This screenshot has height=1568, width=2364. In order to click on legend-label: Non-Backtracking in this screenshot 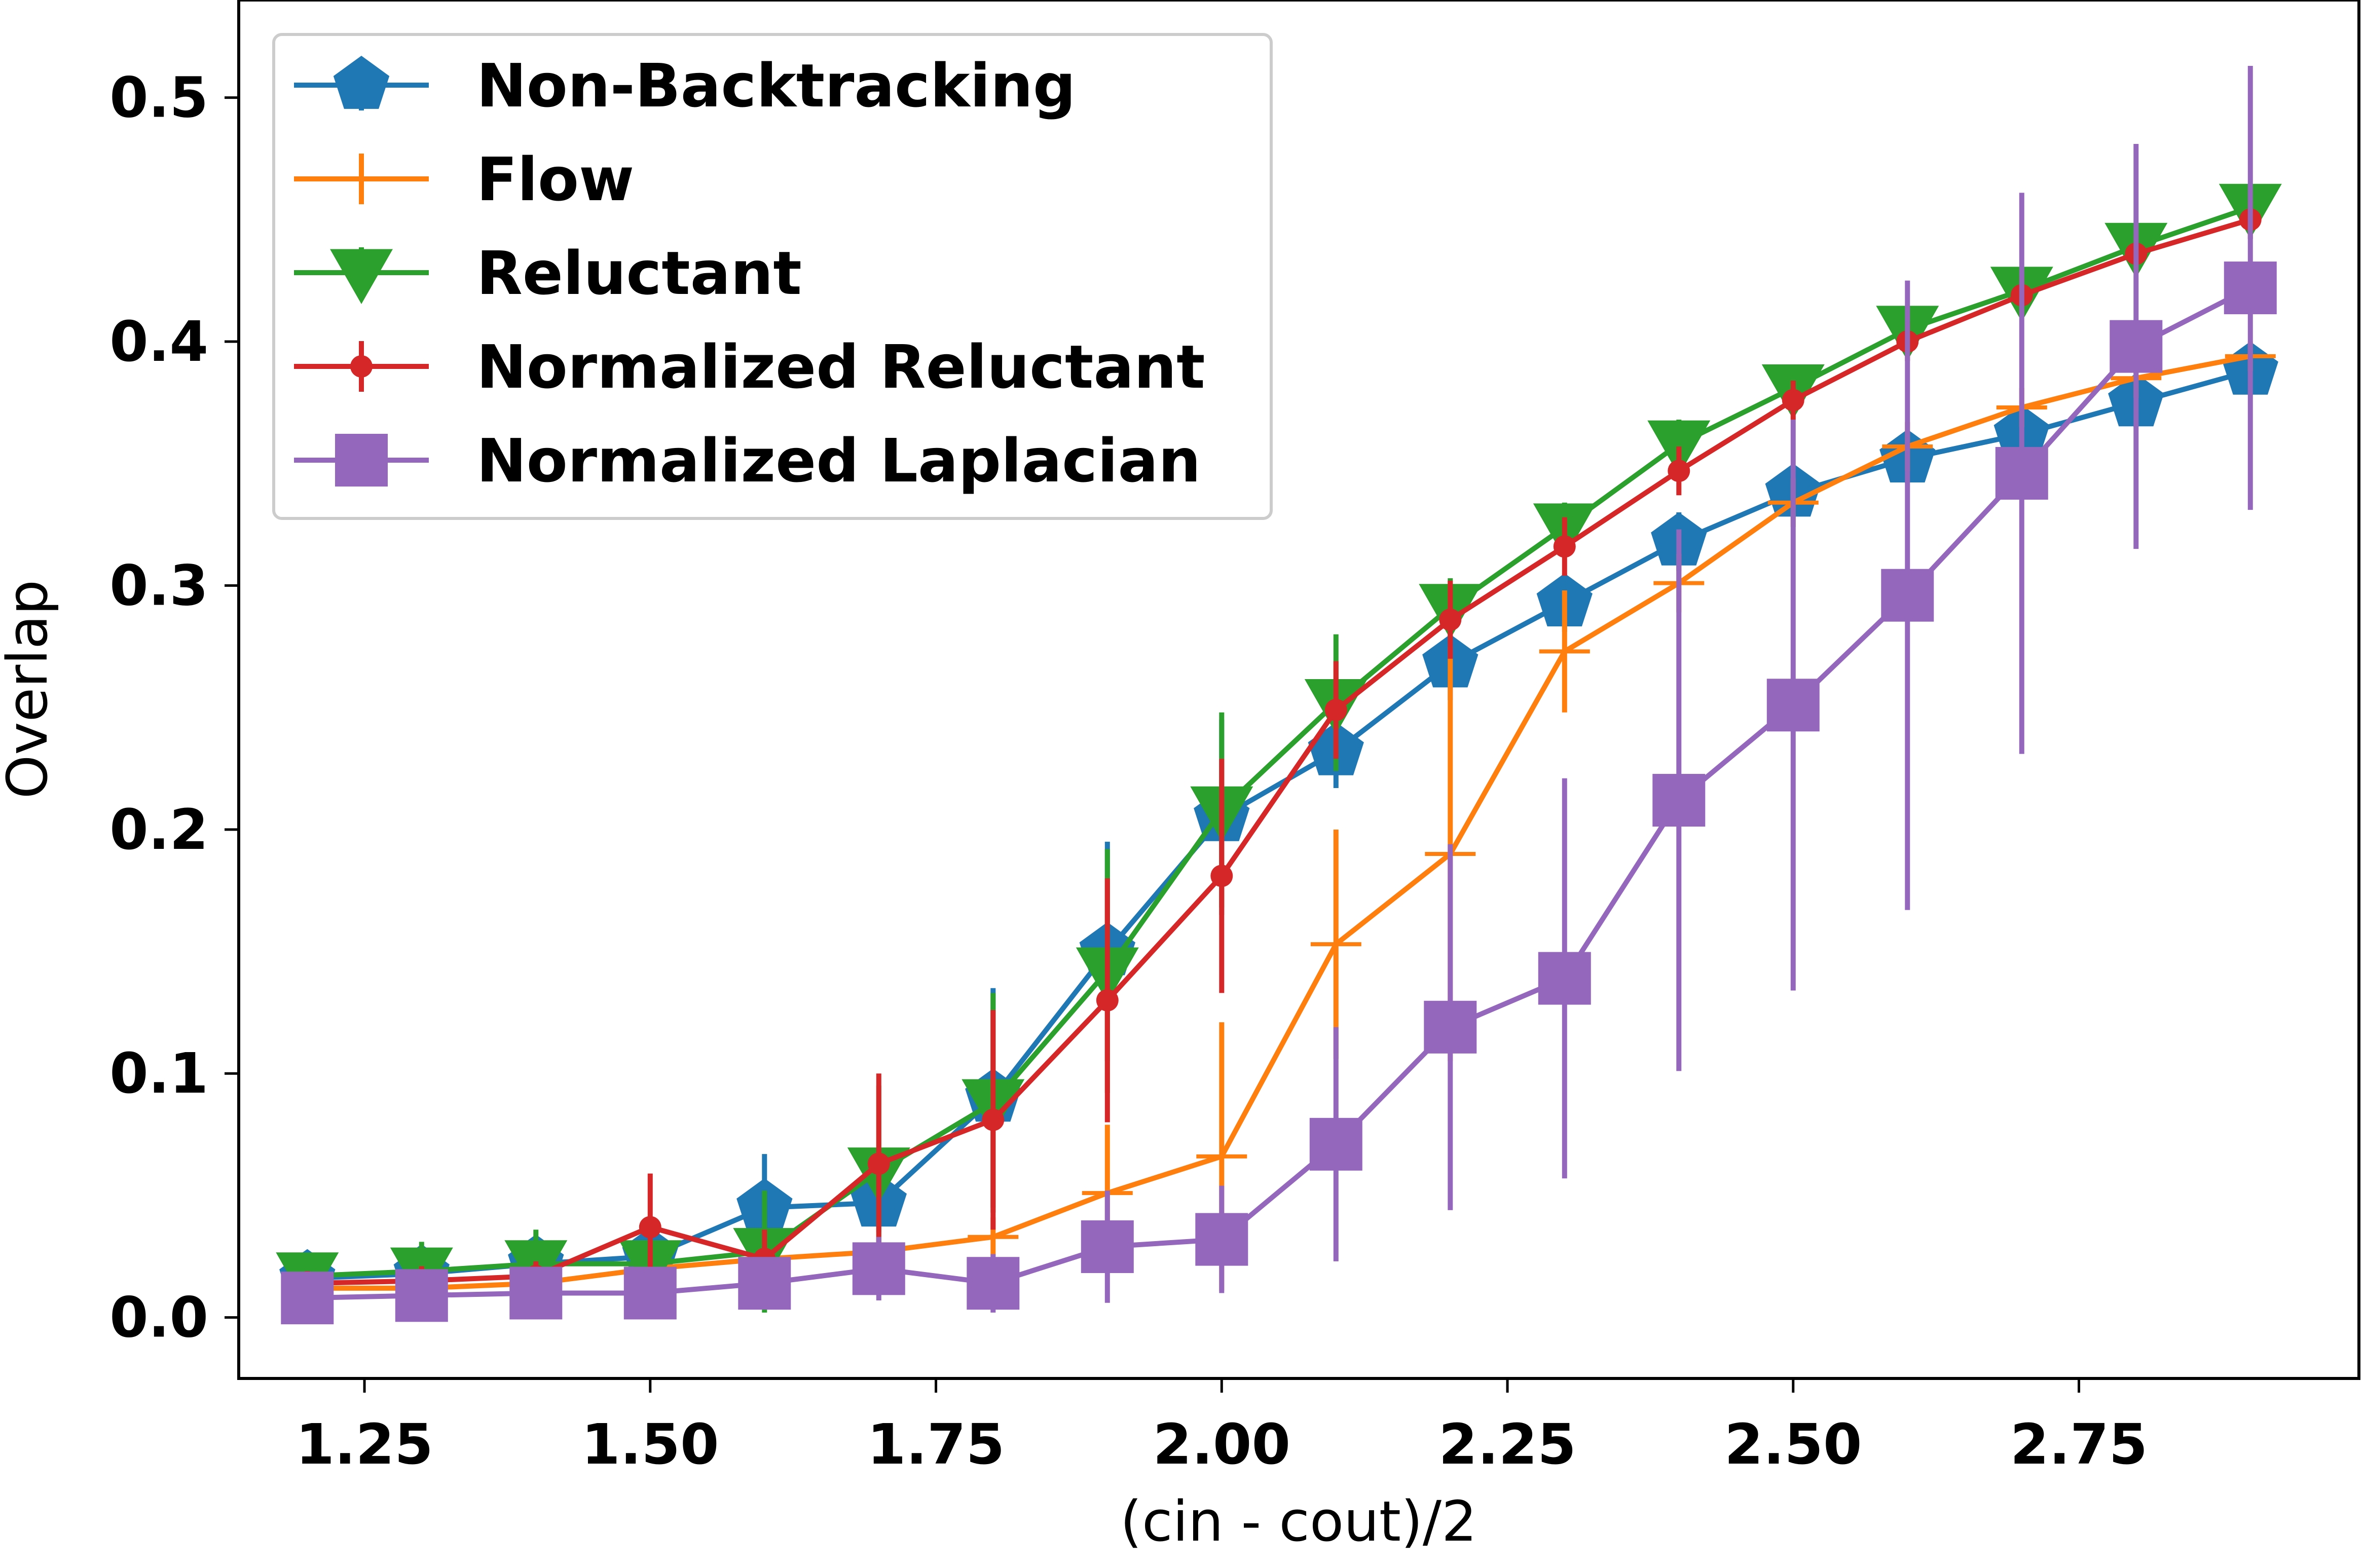, I will do `click(776, 86)`.